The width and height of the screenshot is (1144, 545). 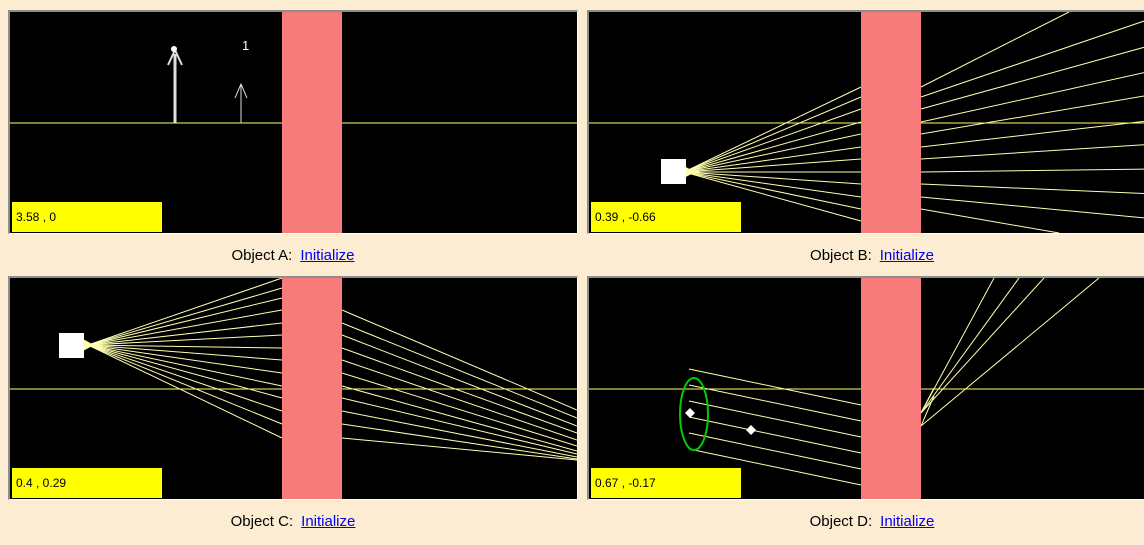 I want to click on object-label: Object A:, so click(x=262, y=255).